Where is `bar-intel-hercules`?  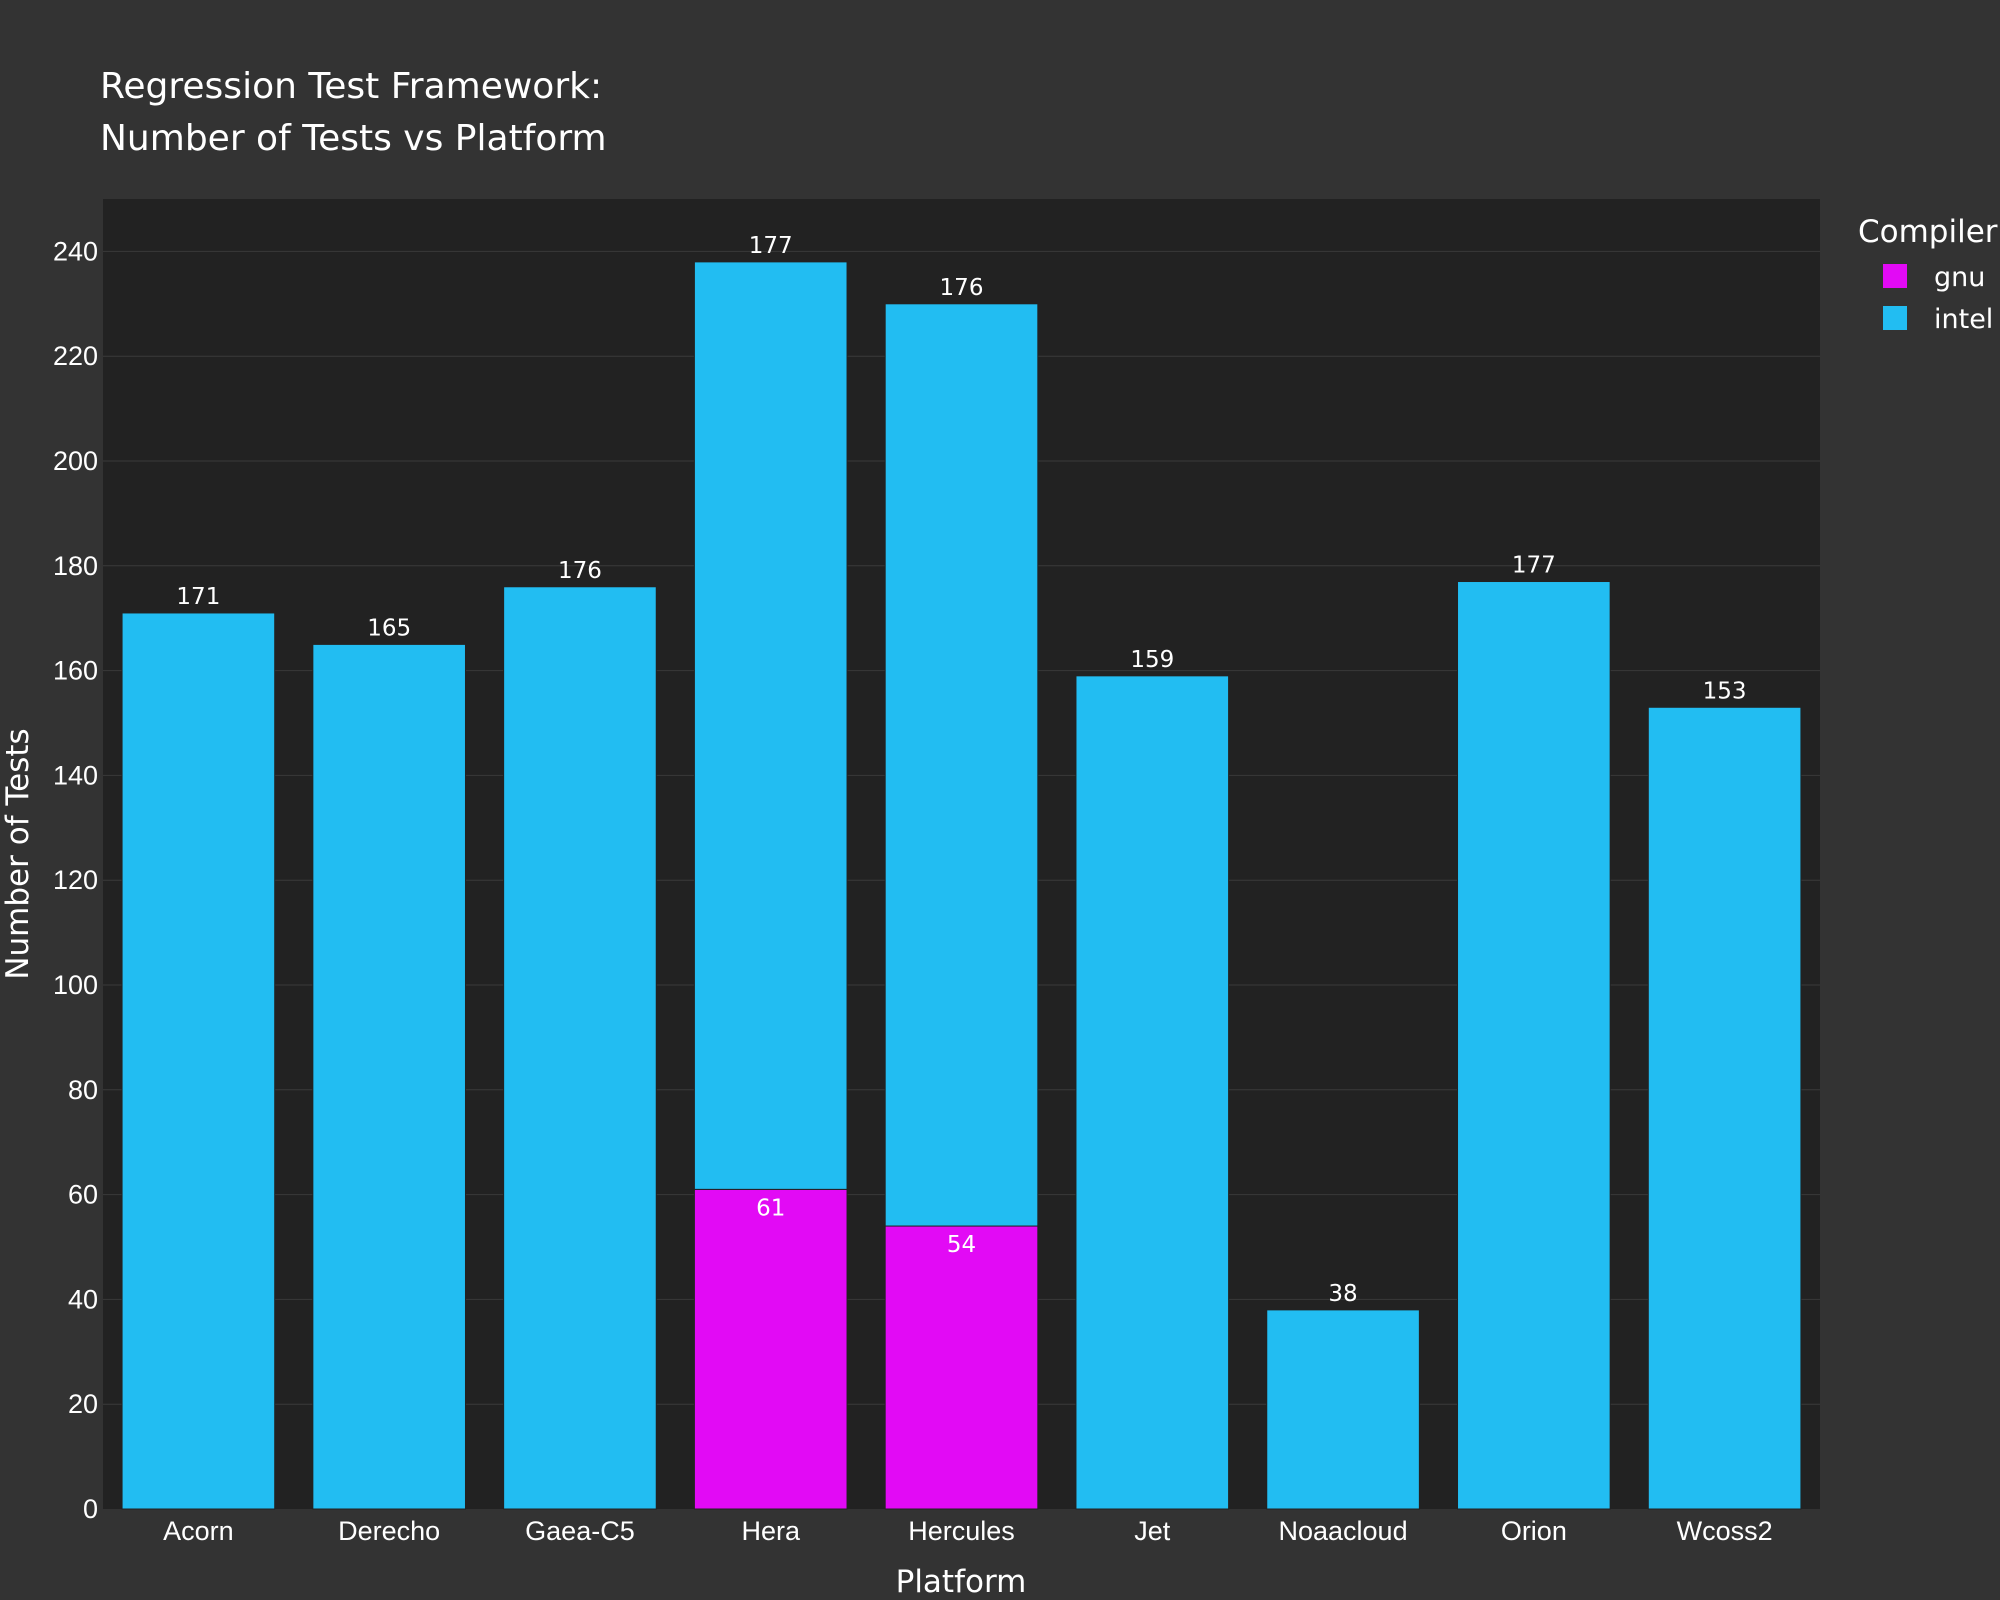 bar-intel-hercules is located at coordinates (961, 765).